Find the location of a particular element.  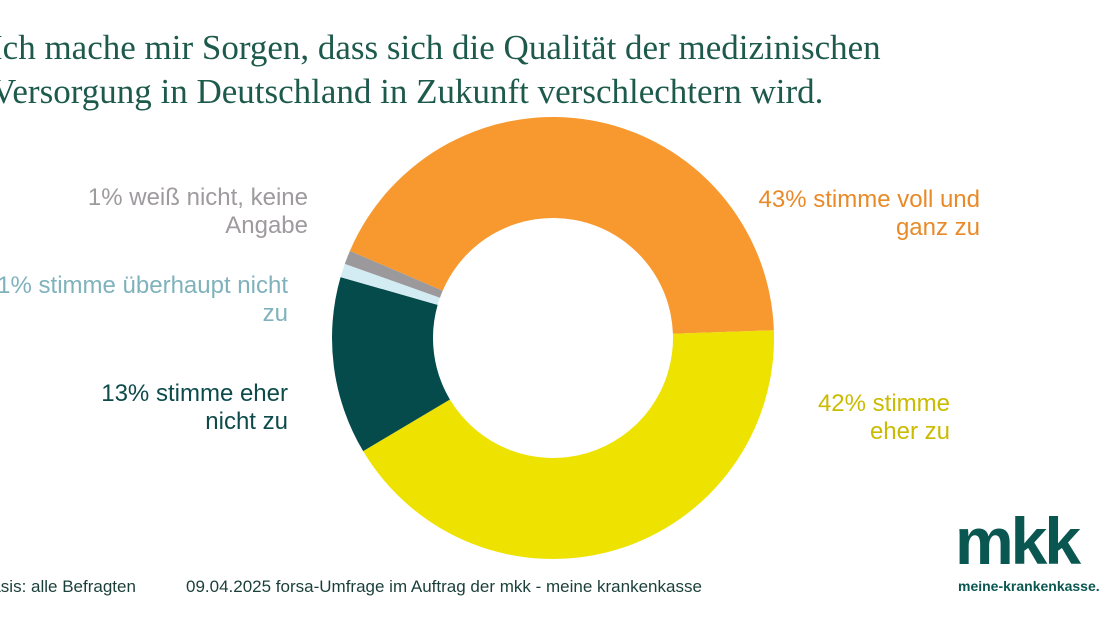

slice-category: stimme voll und ganz zu is located at coordinates (896, 213).